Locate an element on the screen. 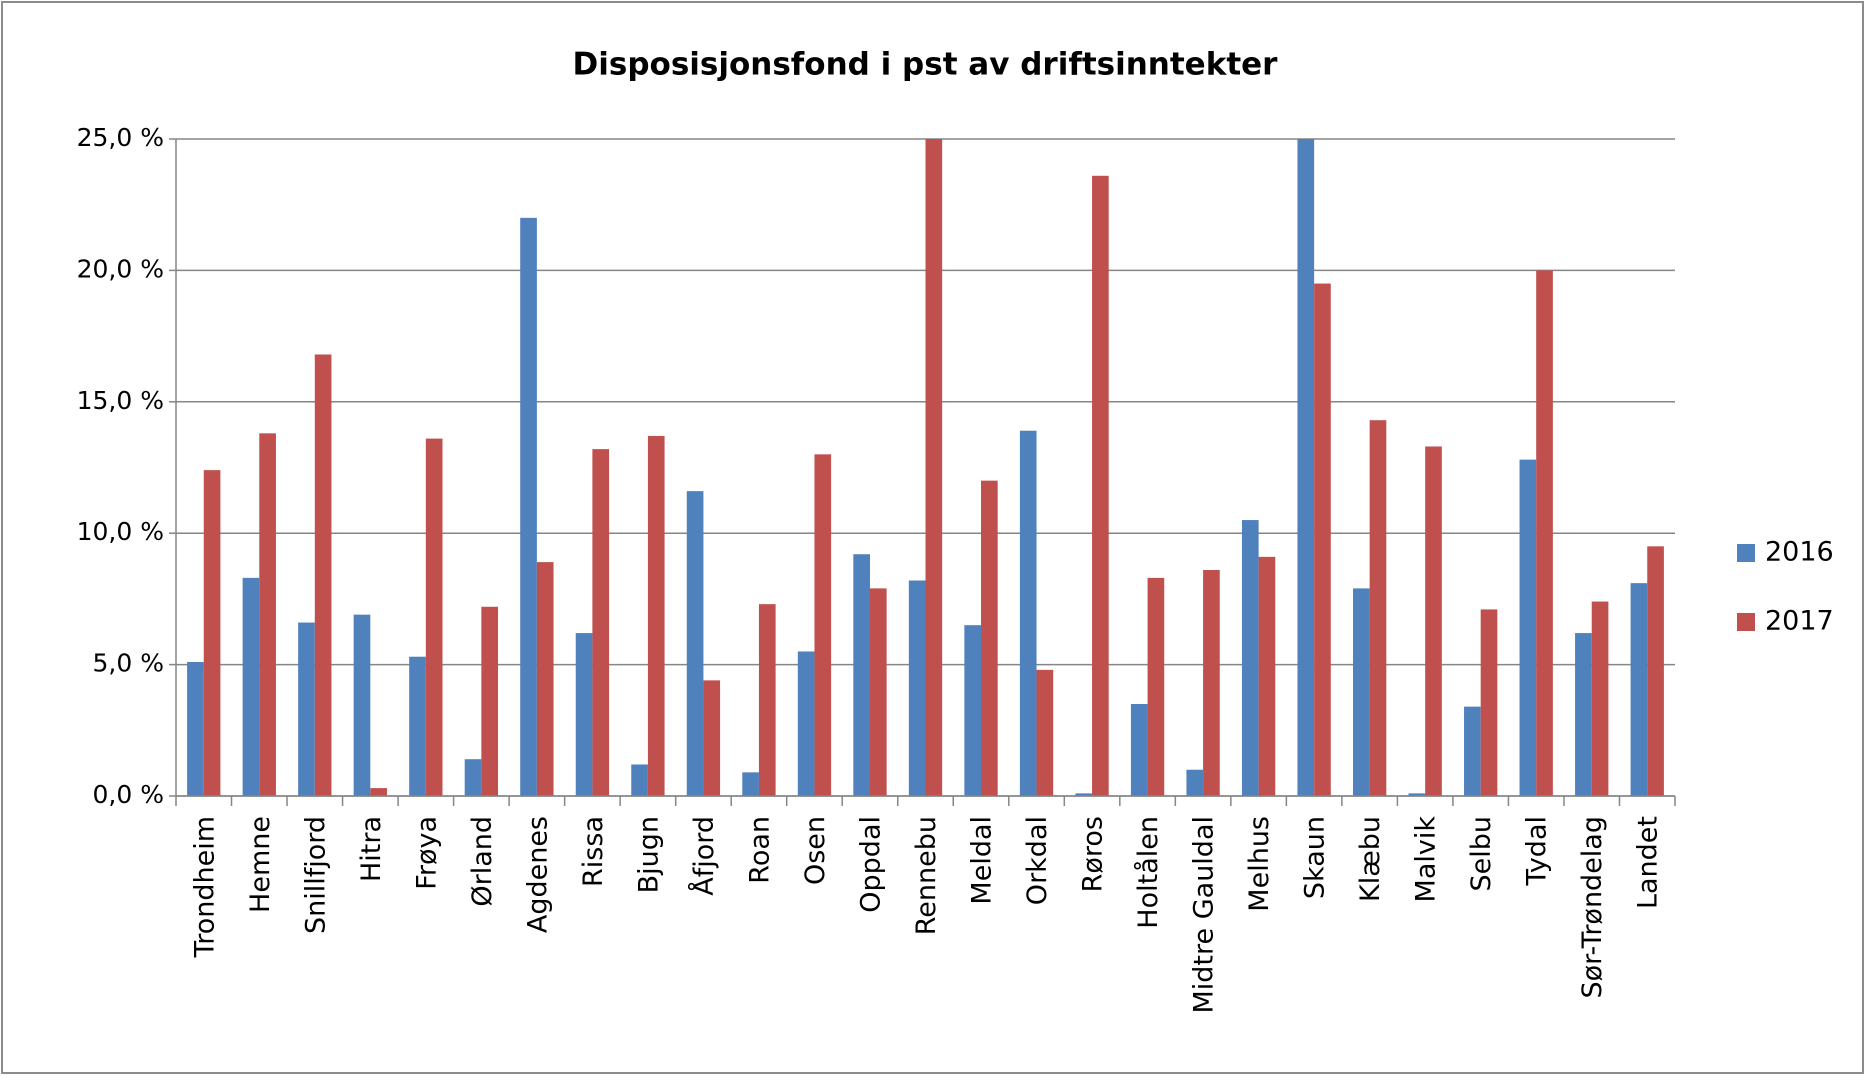 The height and width of the screenshot is (1079, 1865). x-tick-label: Rennebu is located at coordinates (926, 875).